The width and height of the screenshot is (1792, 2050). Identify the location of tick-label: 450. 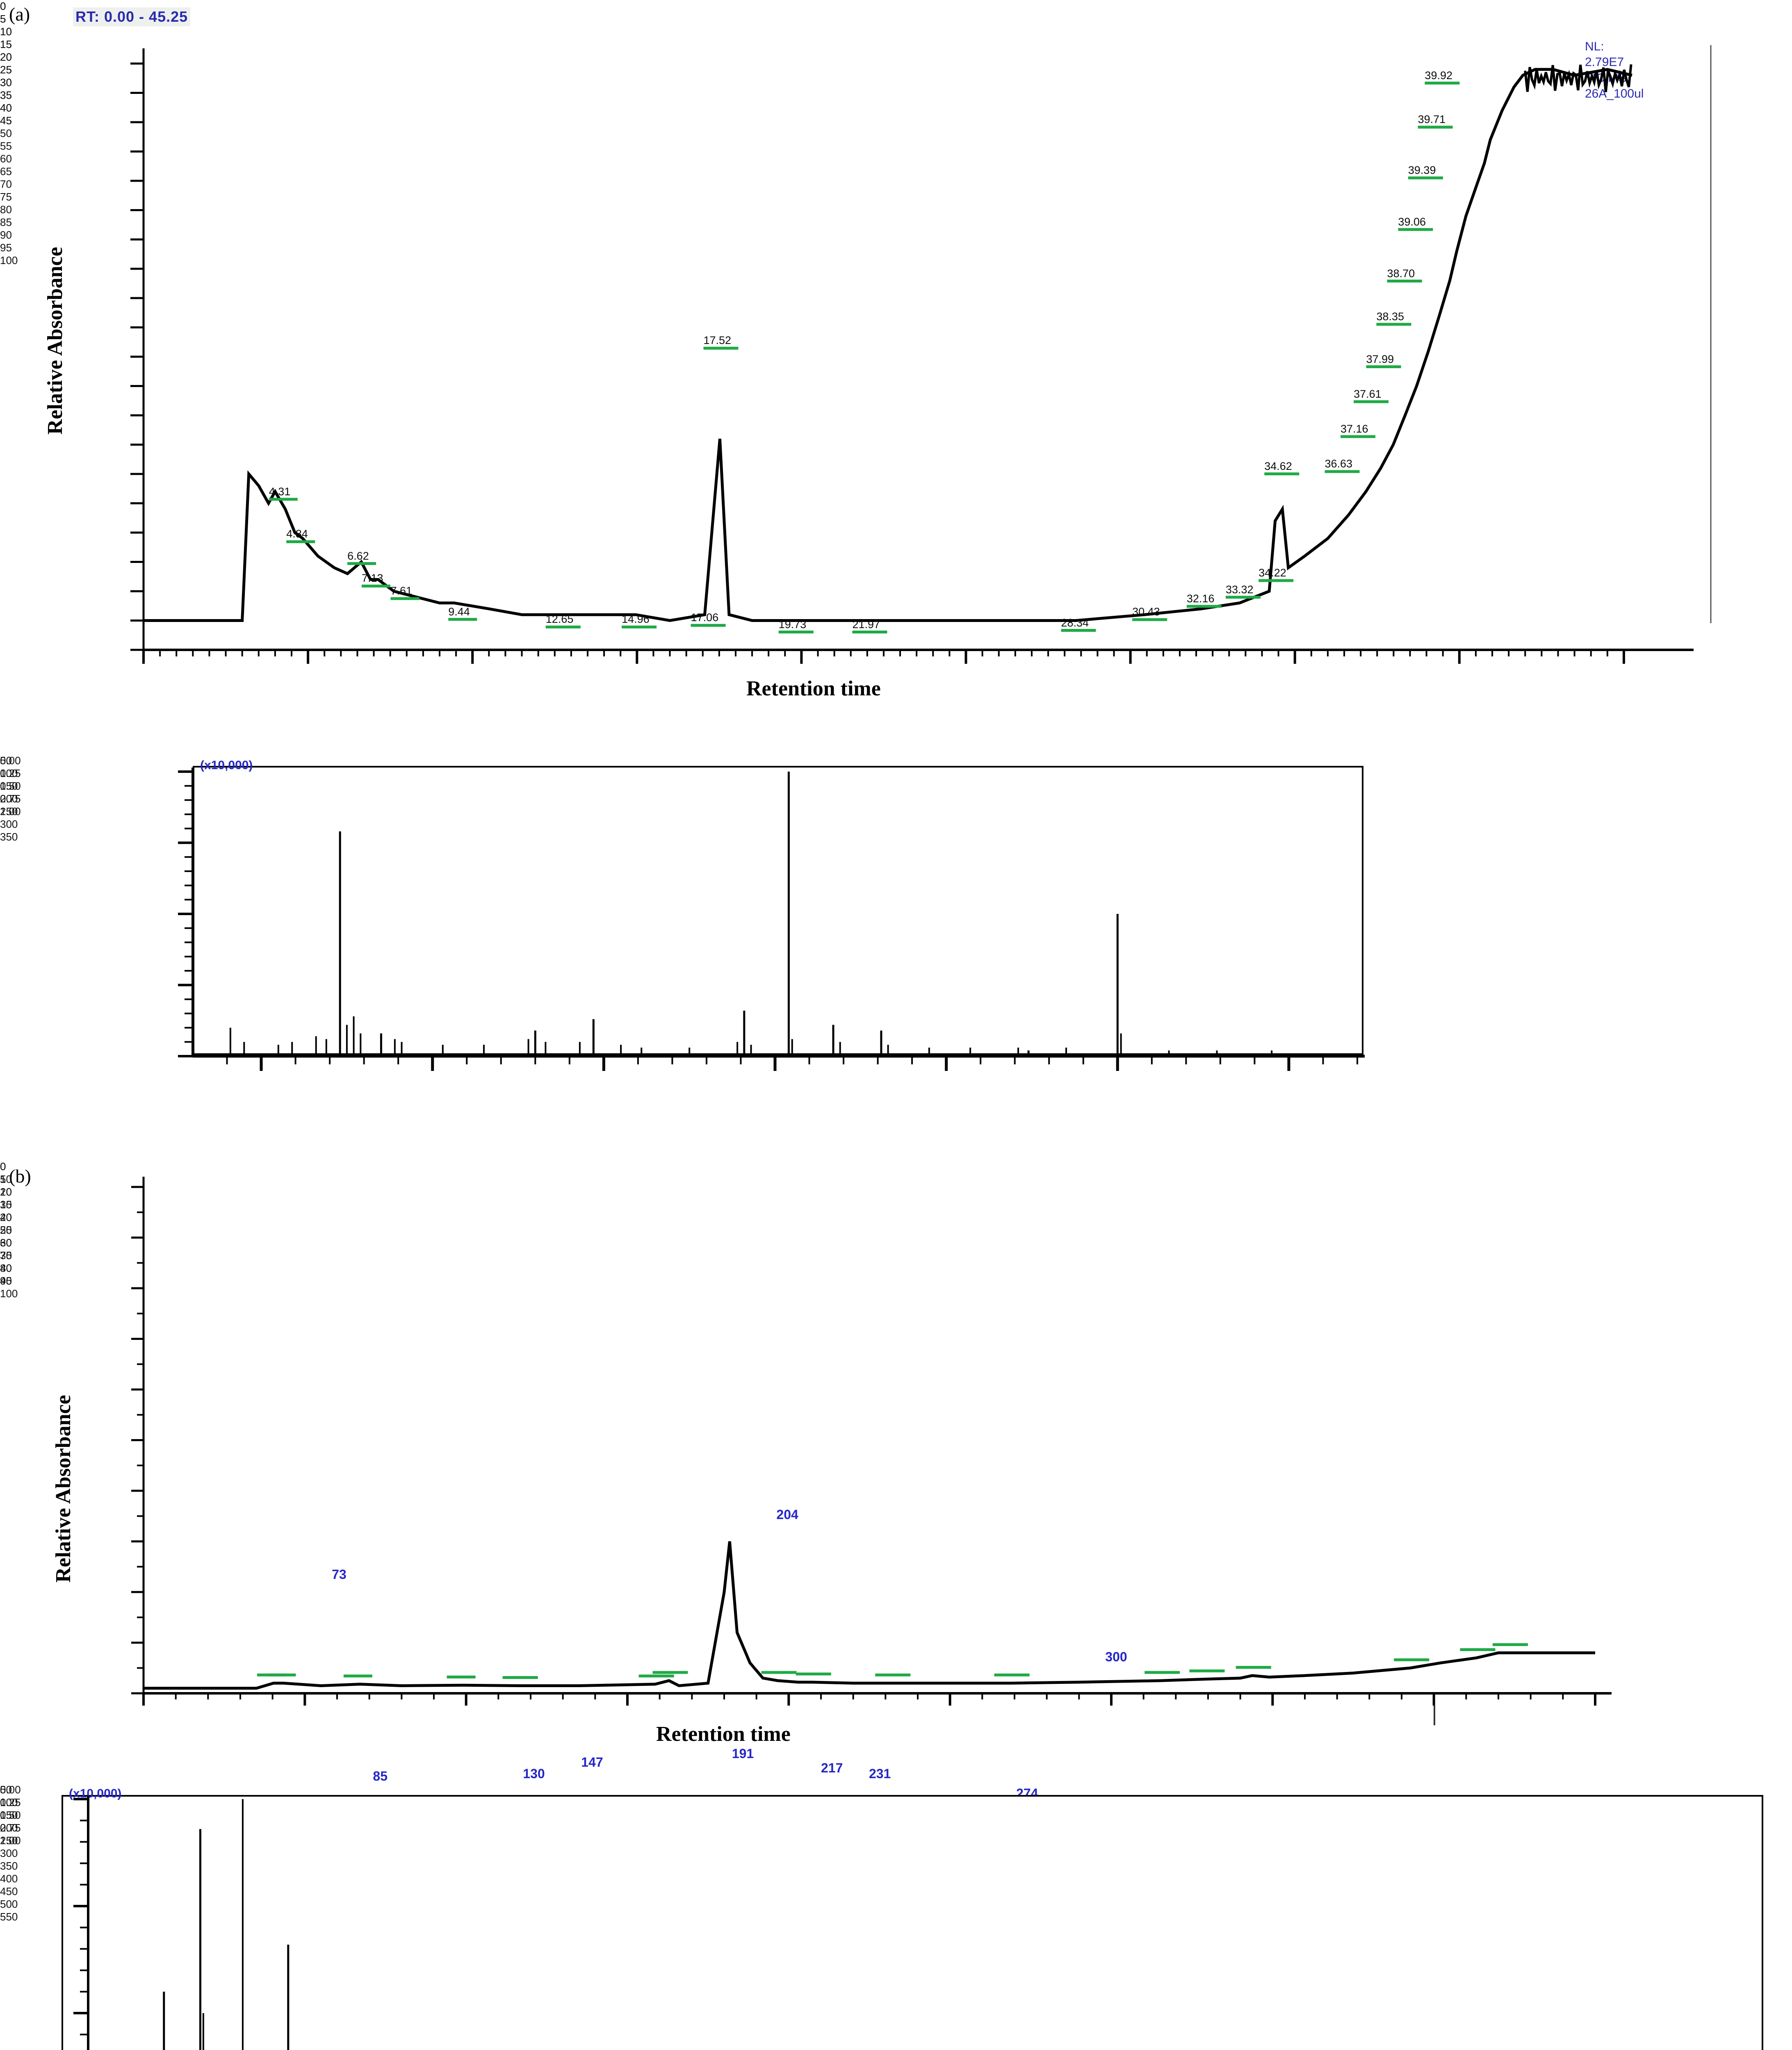
(9, 1891).